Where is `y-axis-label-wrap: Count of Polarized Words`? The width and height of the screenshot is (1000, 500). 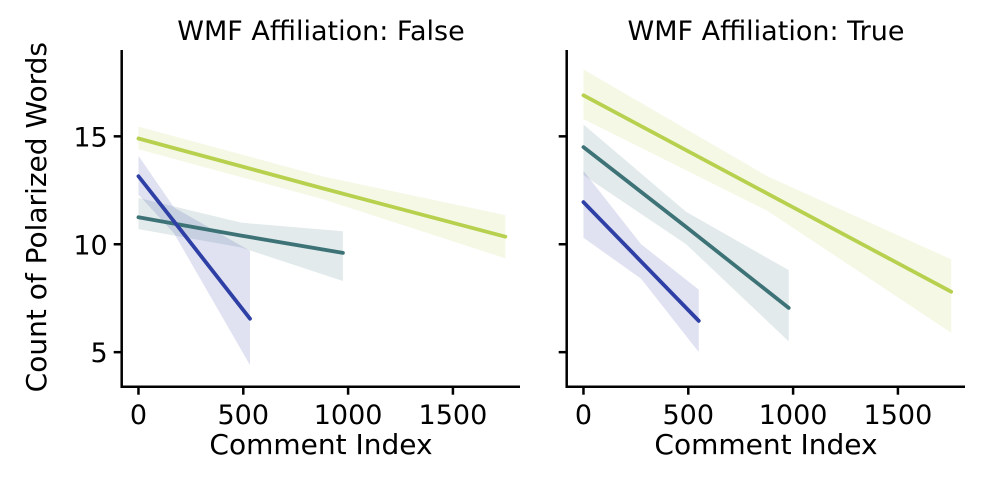
y-axis-label-wrap: Count of Polarized Words is located at coordinates (36, 217).